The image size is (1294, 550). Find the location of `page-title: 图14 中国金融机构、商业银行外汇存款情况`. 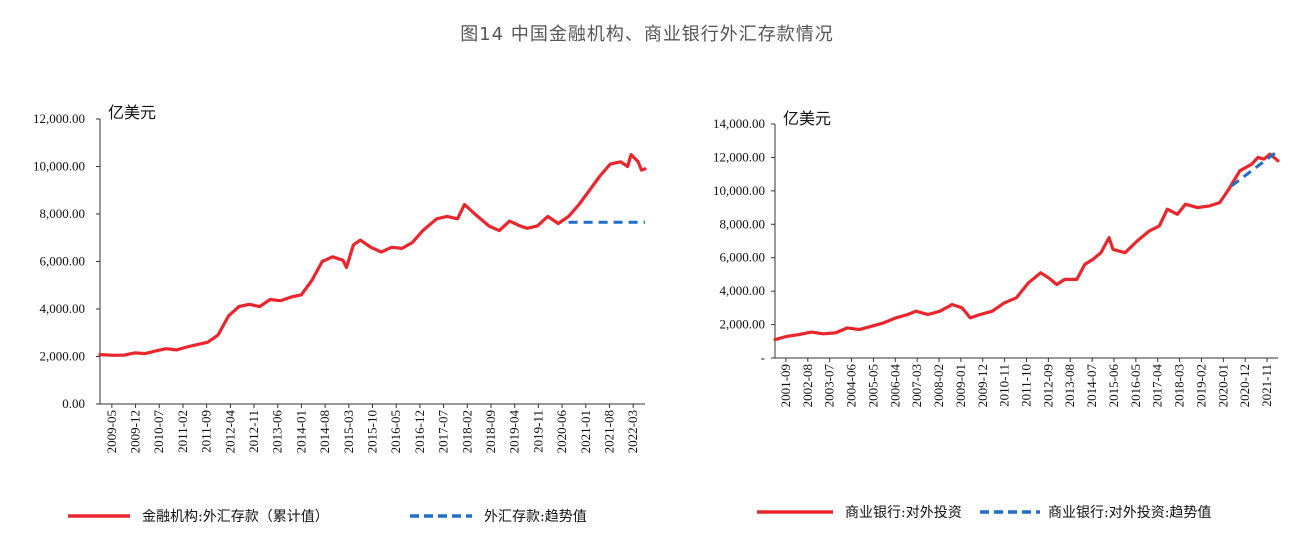

page-title: 图14 中国金融机构、商业银行外汇存款情况 is located at coordinates (647, 34).